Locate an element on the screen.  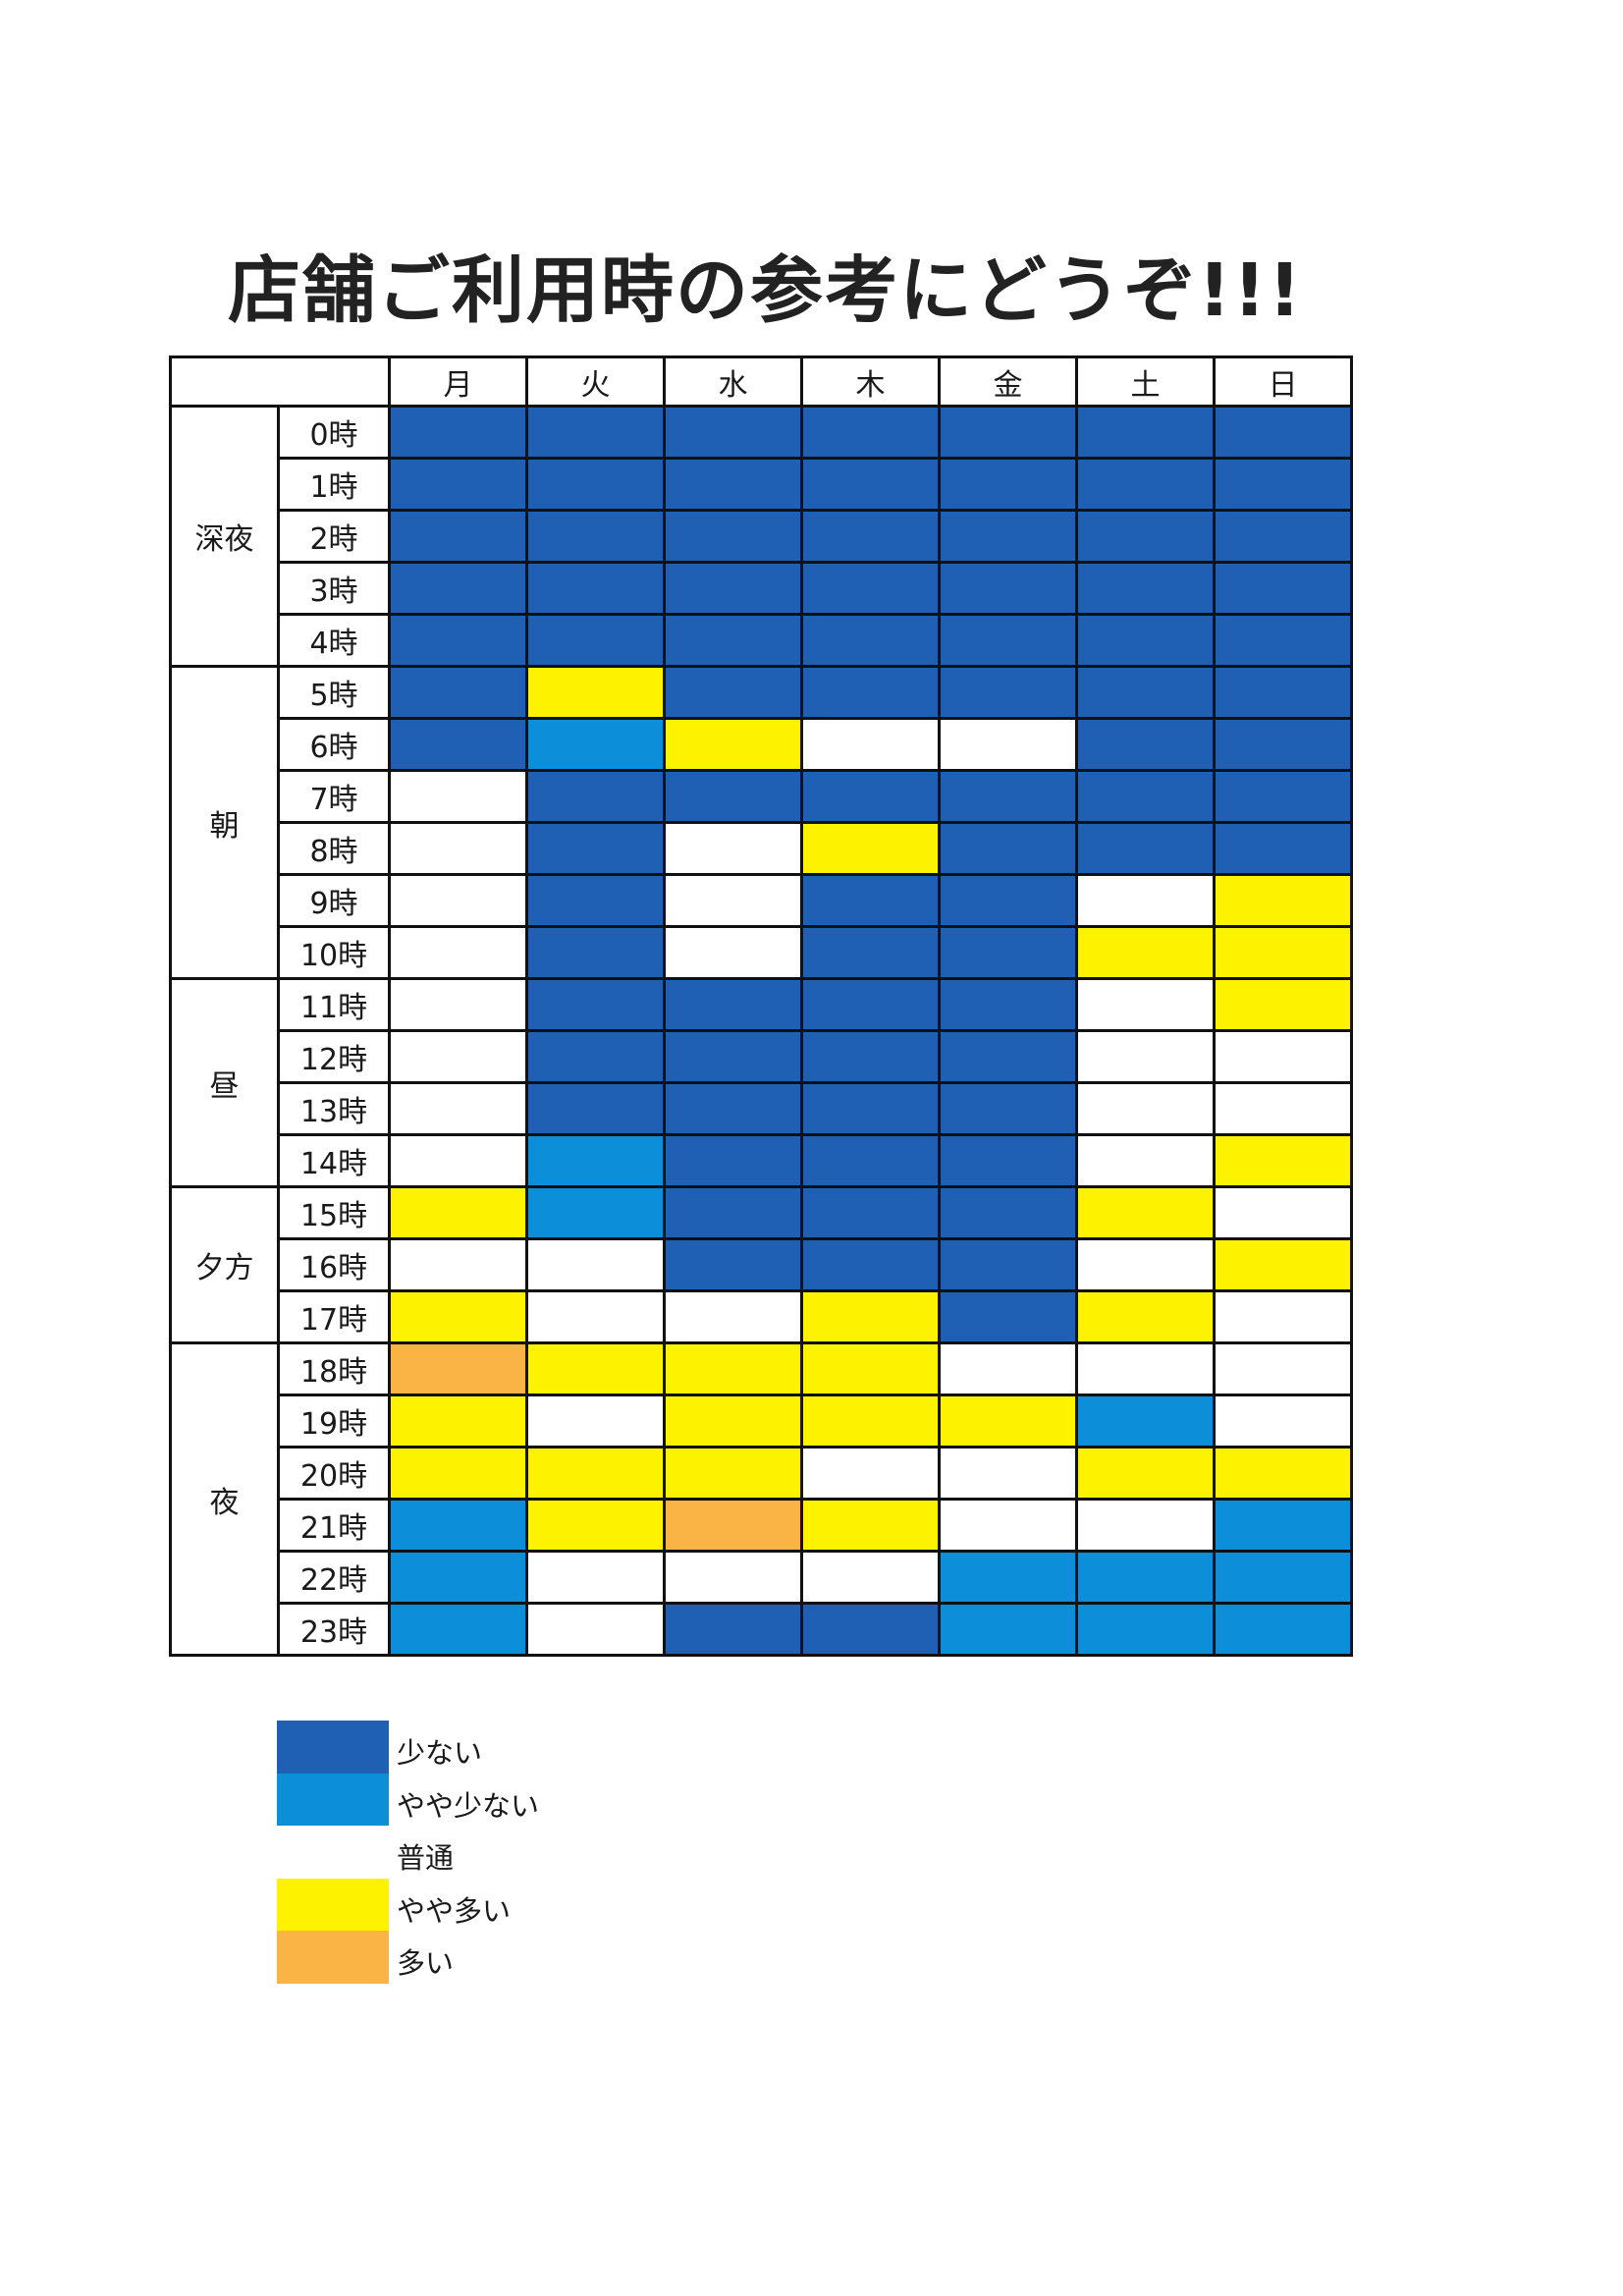
table-row: 2時 is located at coordinates (762, 536).